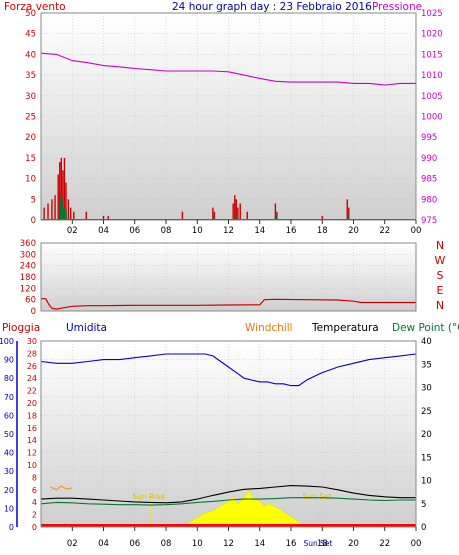  Describe the element at coordinates (34, 502) in the screenshot. I see `temperature-left-y-tick-label: 4` at that location.